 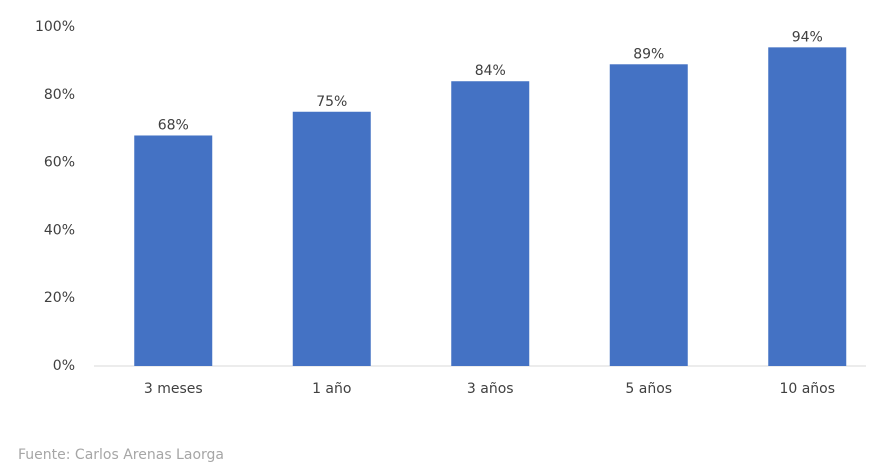 I want to click on data-label: 75%, so click(x=331, y=102).